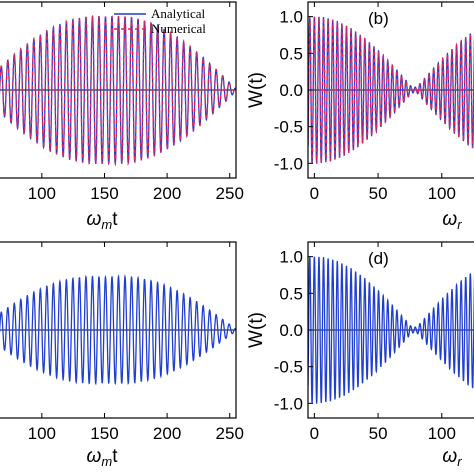 The width and height of the screenshot is (474, 474). I want to click on legend-label-analytical: Analytical, so click(178, 13).